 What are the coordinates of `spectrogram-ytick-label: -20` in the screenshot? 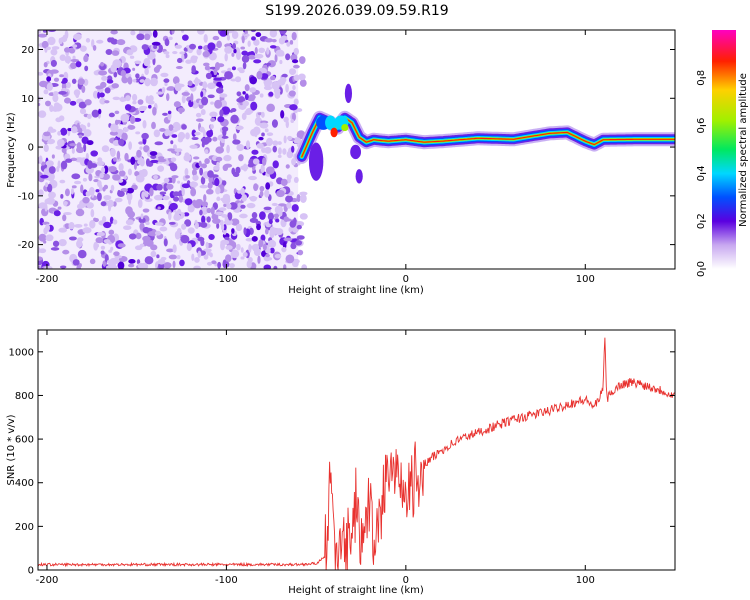 It's located at (26, 245).